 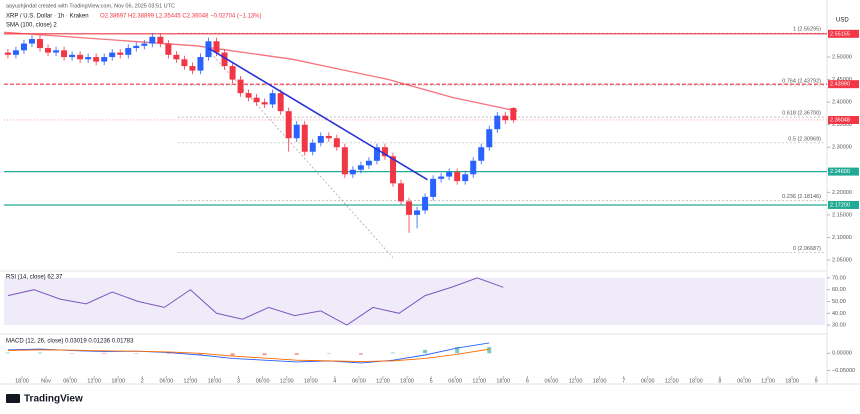 I want to click on y-tick-label: 2.50000, so click(x=842, y=58).